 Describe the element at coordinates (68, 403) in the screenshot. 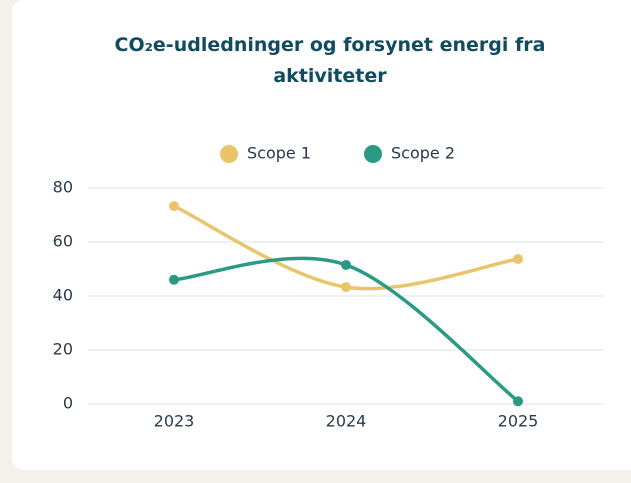

I see `y-tick-label: 0` at that location.